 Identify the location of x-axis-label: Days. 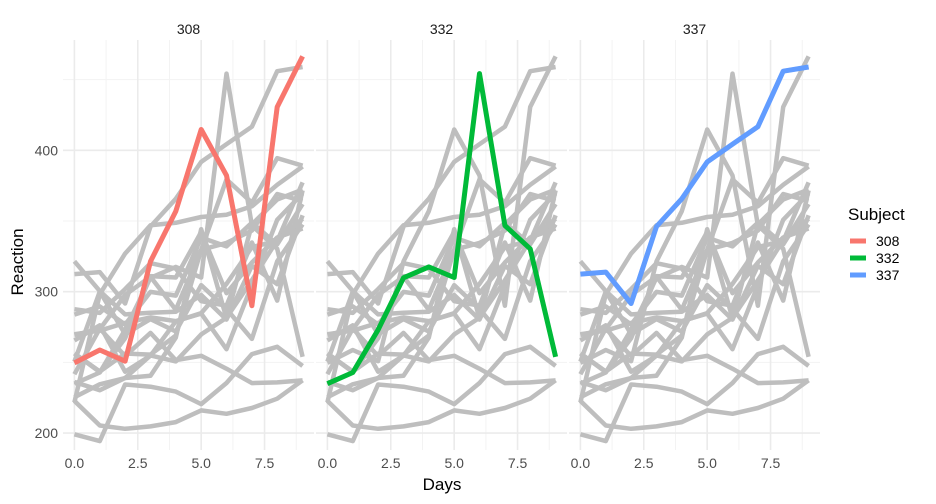
(442, 484).